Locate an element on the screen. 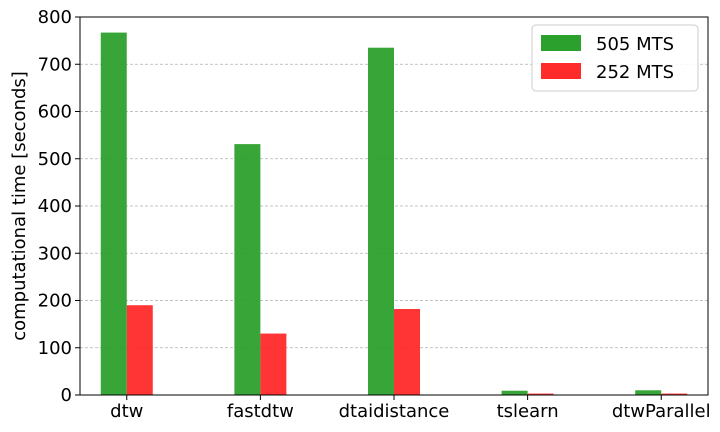  x-tick-label: tslearn is located at coordinates (528, 411).